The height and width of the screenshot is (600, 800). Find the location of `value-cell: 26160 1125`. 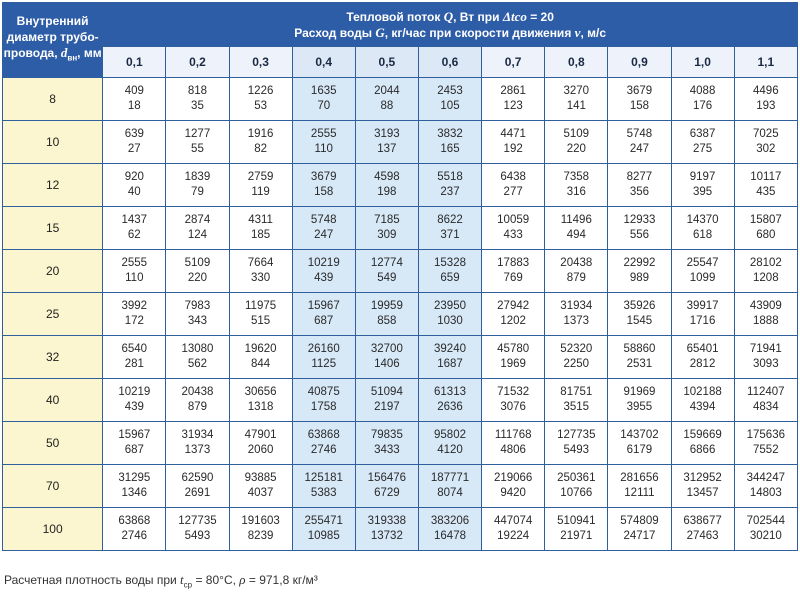

value-cell: 26160 1125 is located at coordinates (323, 357).